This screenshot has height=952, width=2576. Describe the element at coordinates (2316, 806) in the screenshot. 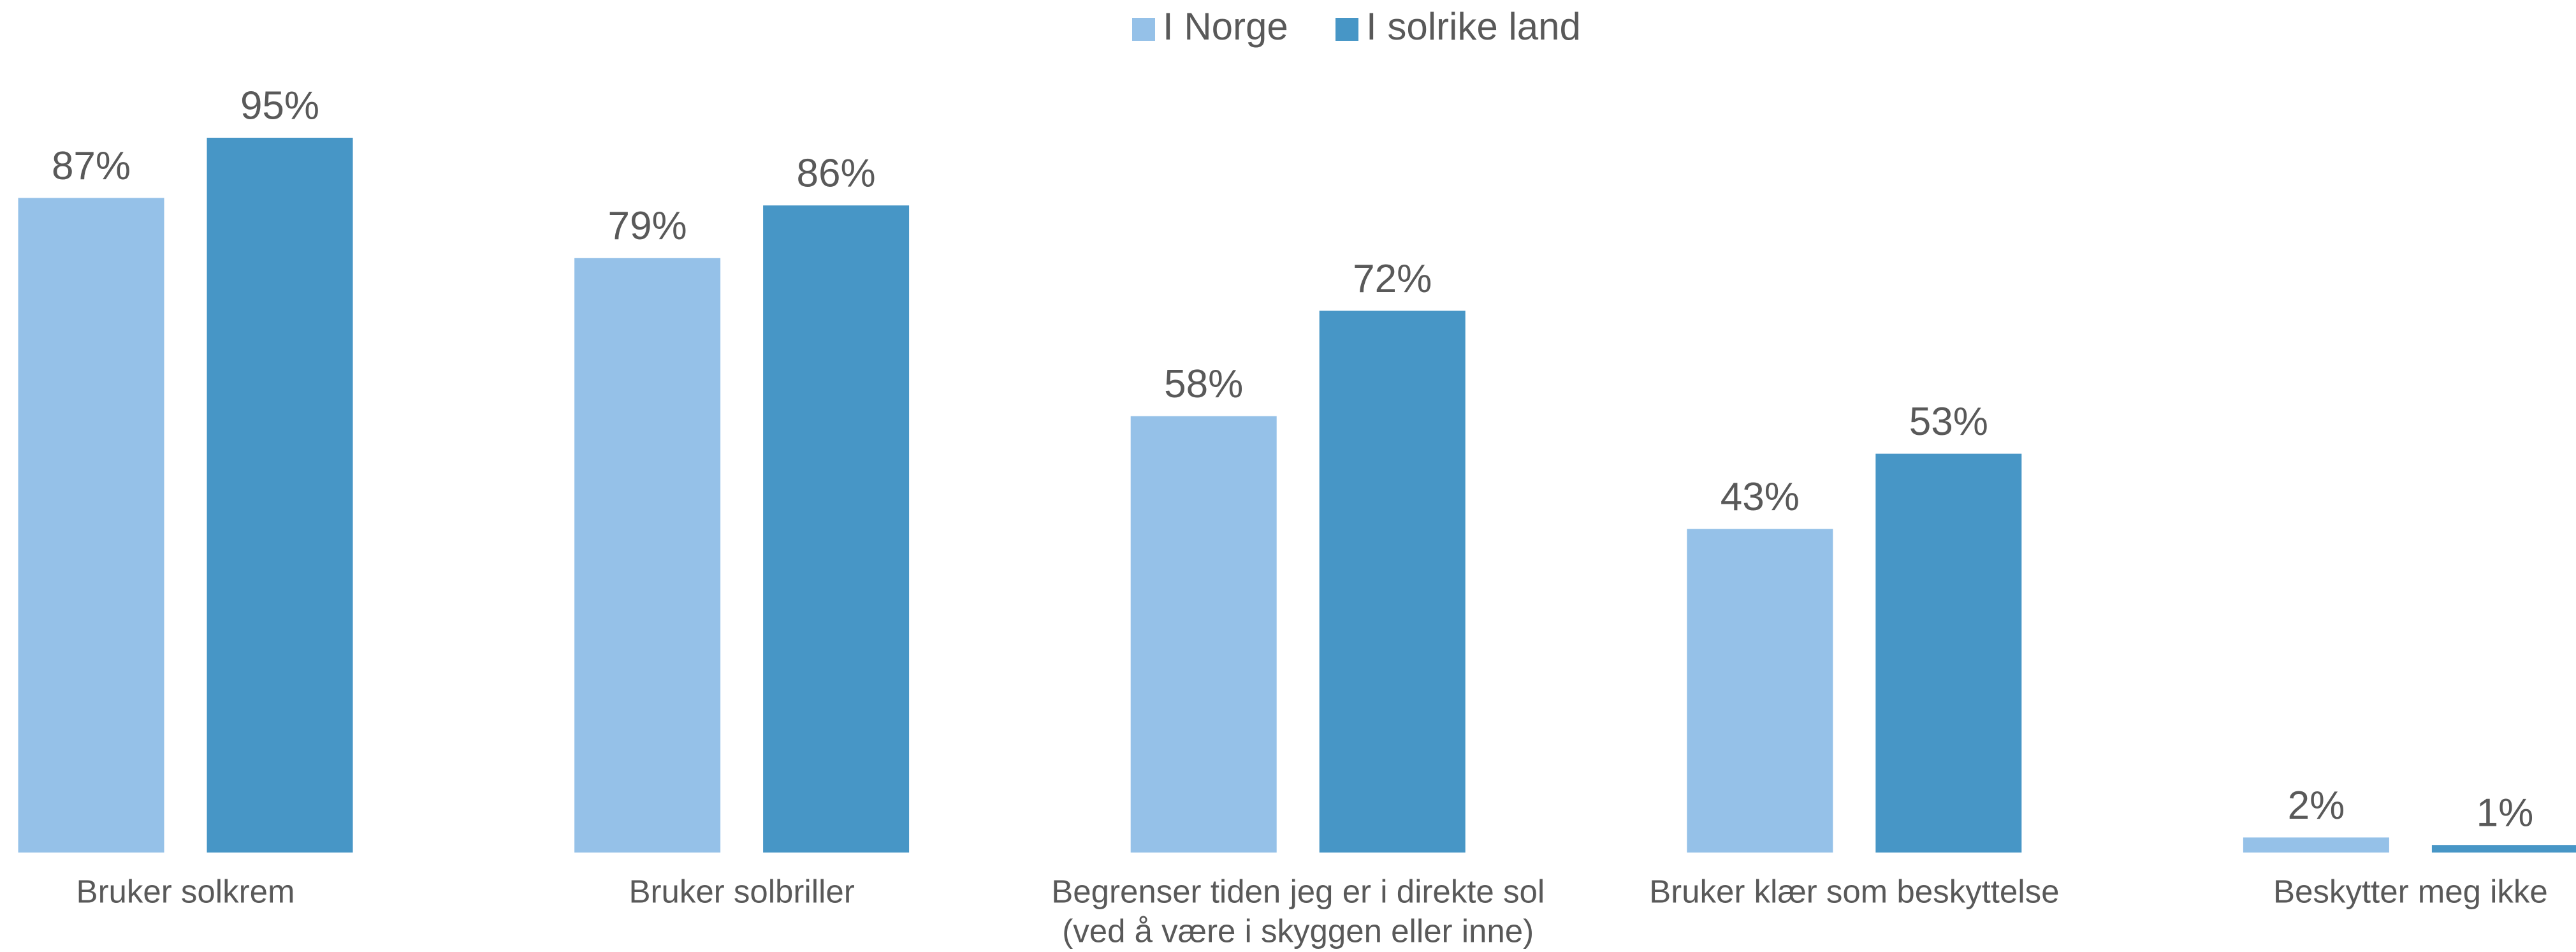

I see `value-label: 2%` at that location.